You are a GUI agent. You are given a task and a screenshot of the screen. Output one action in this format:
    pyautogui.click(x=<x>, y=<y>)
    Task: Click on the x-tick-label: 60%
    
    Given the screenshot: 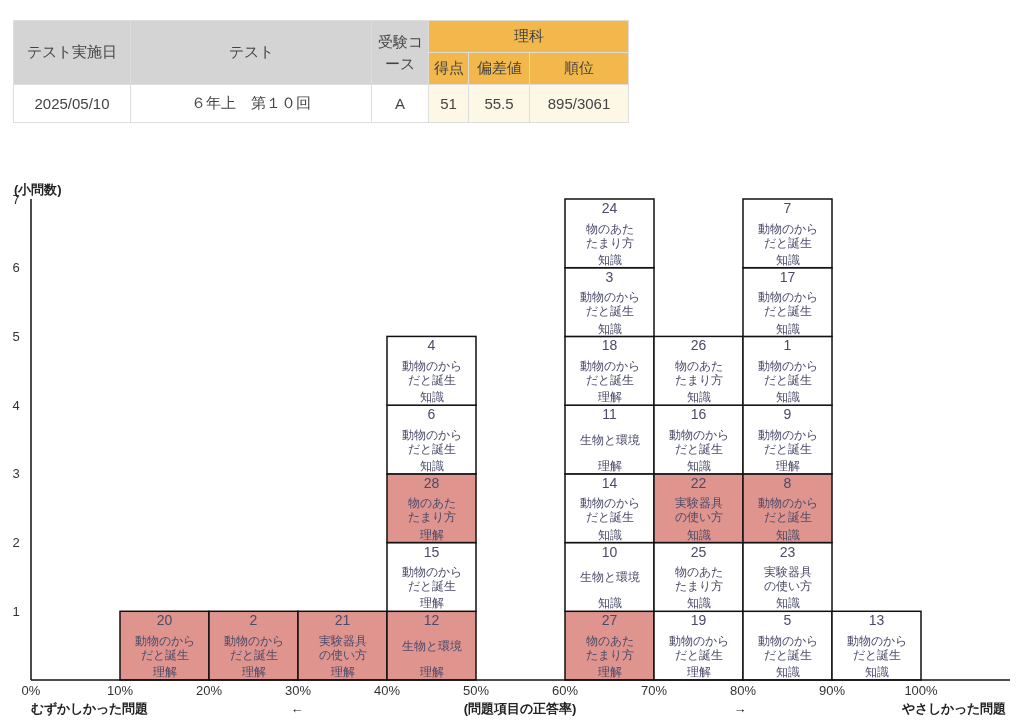 What is the action you would take?
    pyautogui.click(x=565, y=690)
    